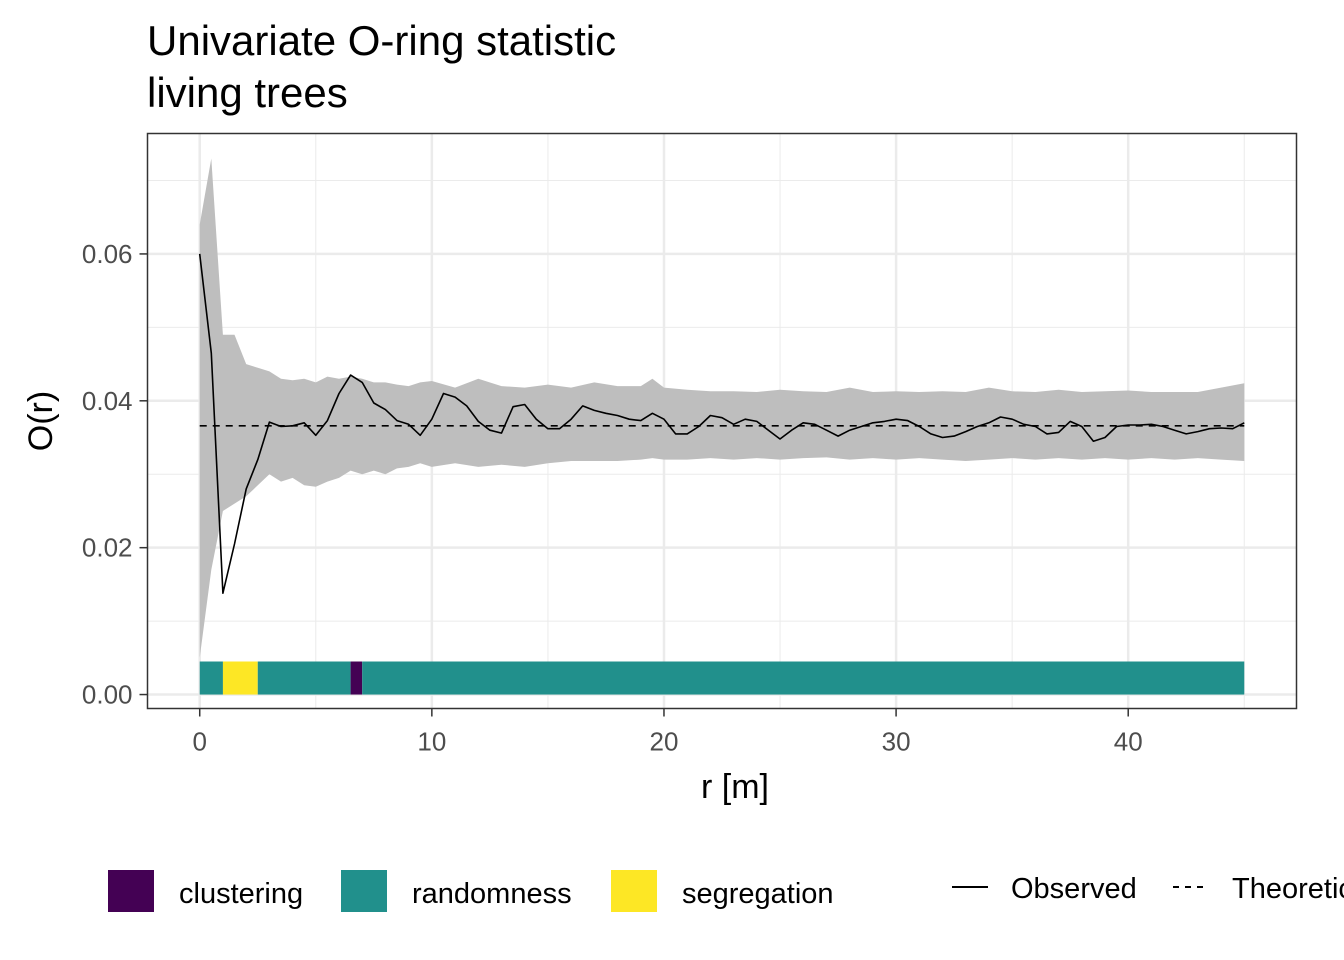  Describe the element at coordinates (1148, 889) in the screenshot. I see `line-legend: Observed Theoretical` at that location.